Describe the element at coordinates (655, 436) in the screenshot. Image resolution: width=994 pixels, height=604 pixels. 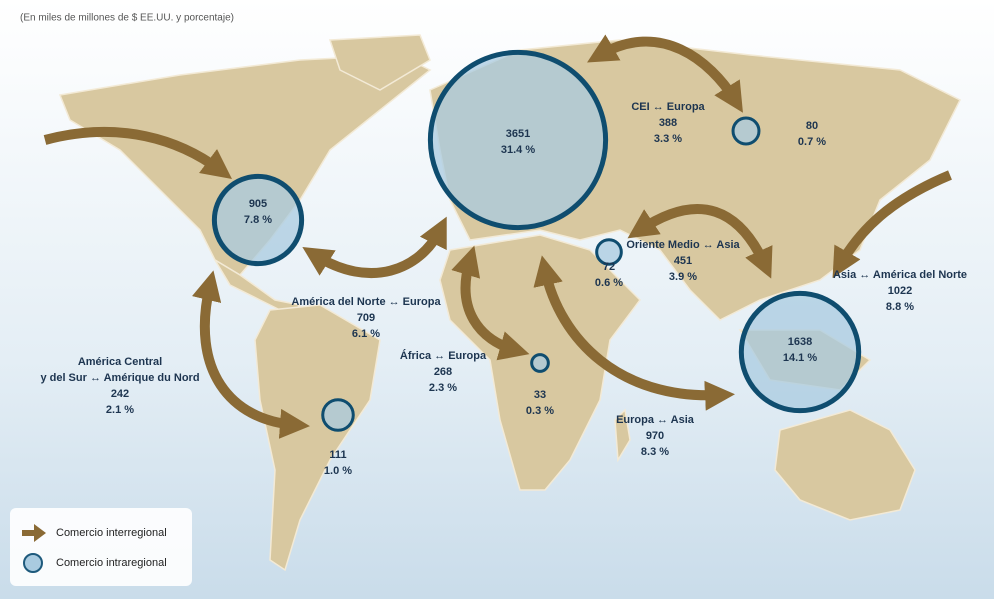
I see `flow-value: 970` at that location.